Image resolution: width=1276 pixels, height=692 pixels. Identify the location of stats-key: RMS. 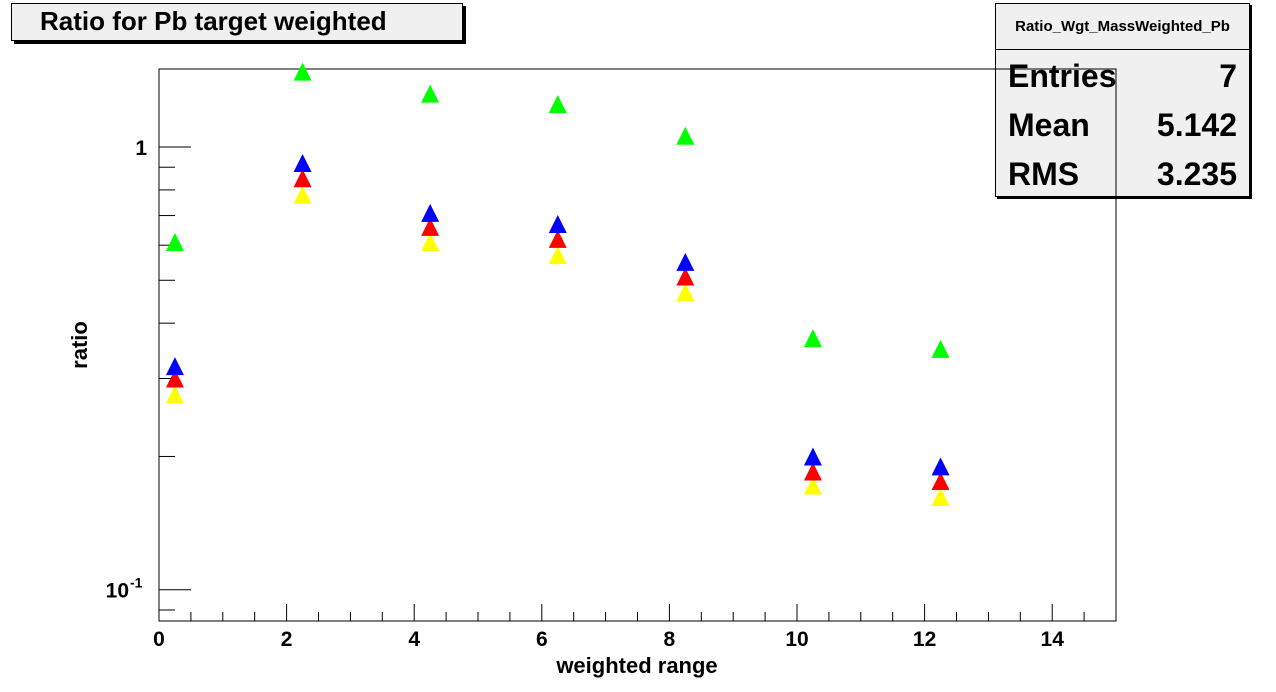
(1044, 174).